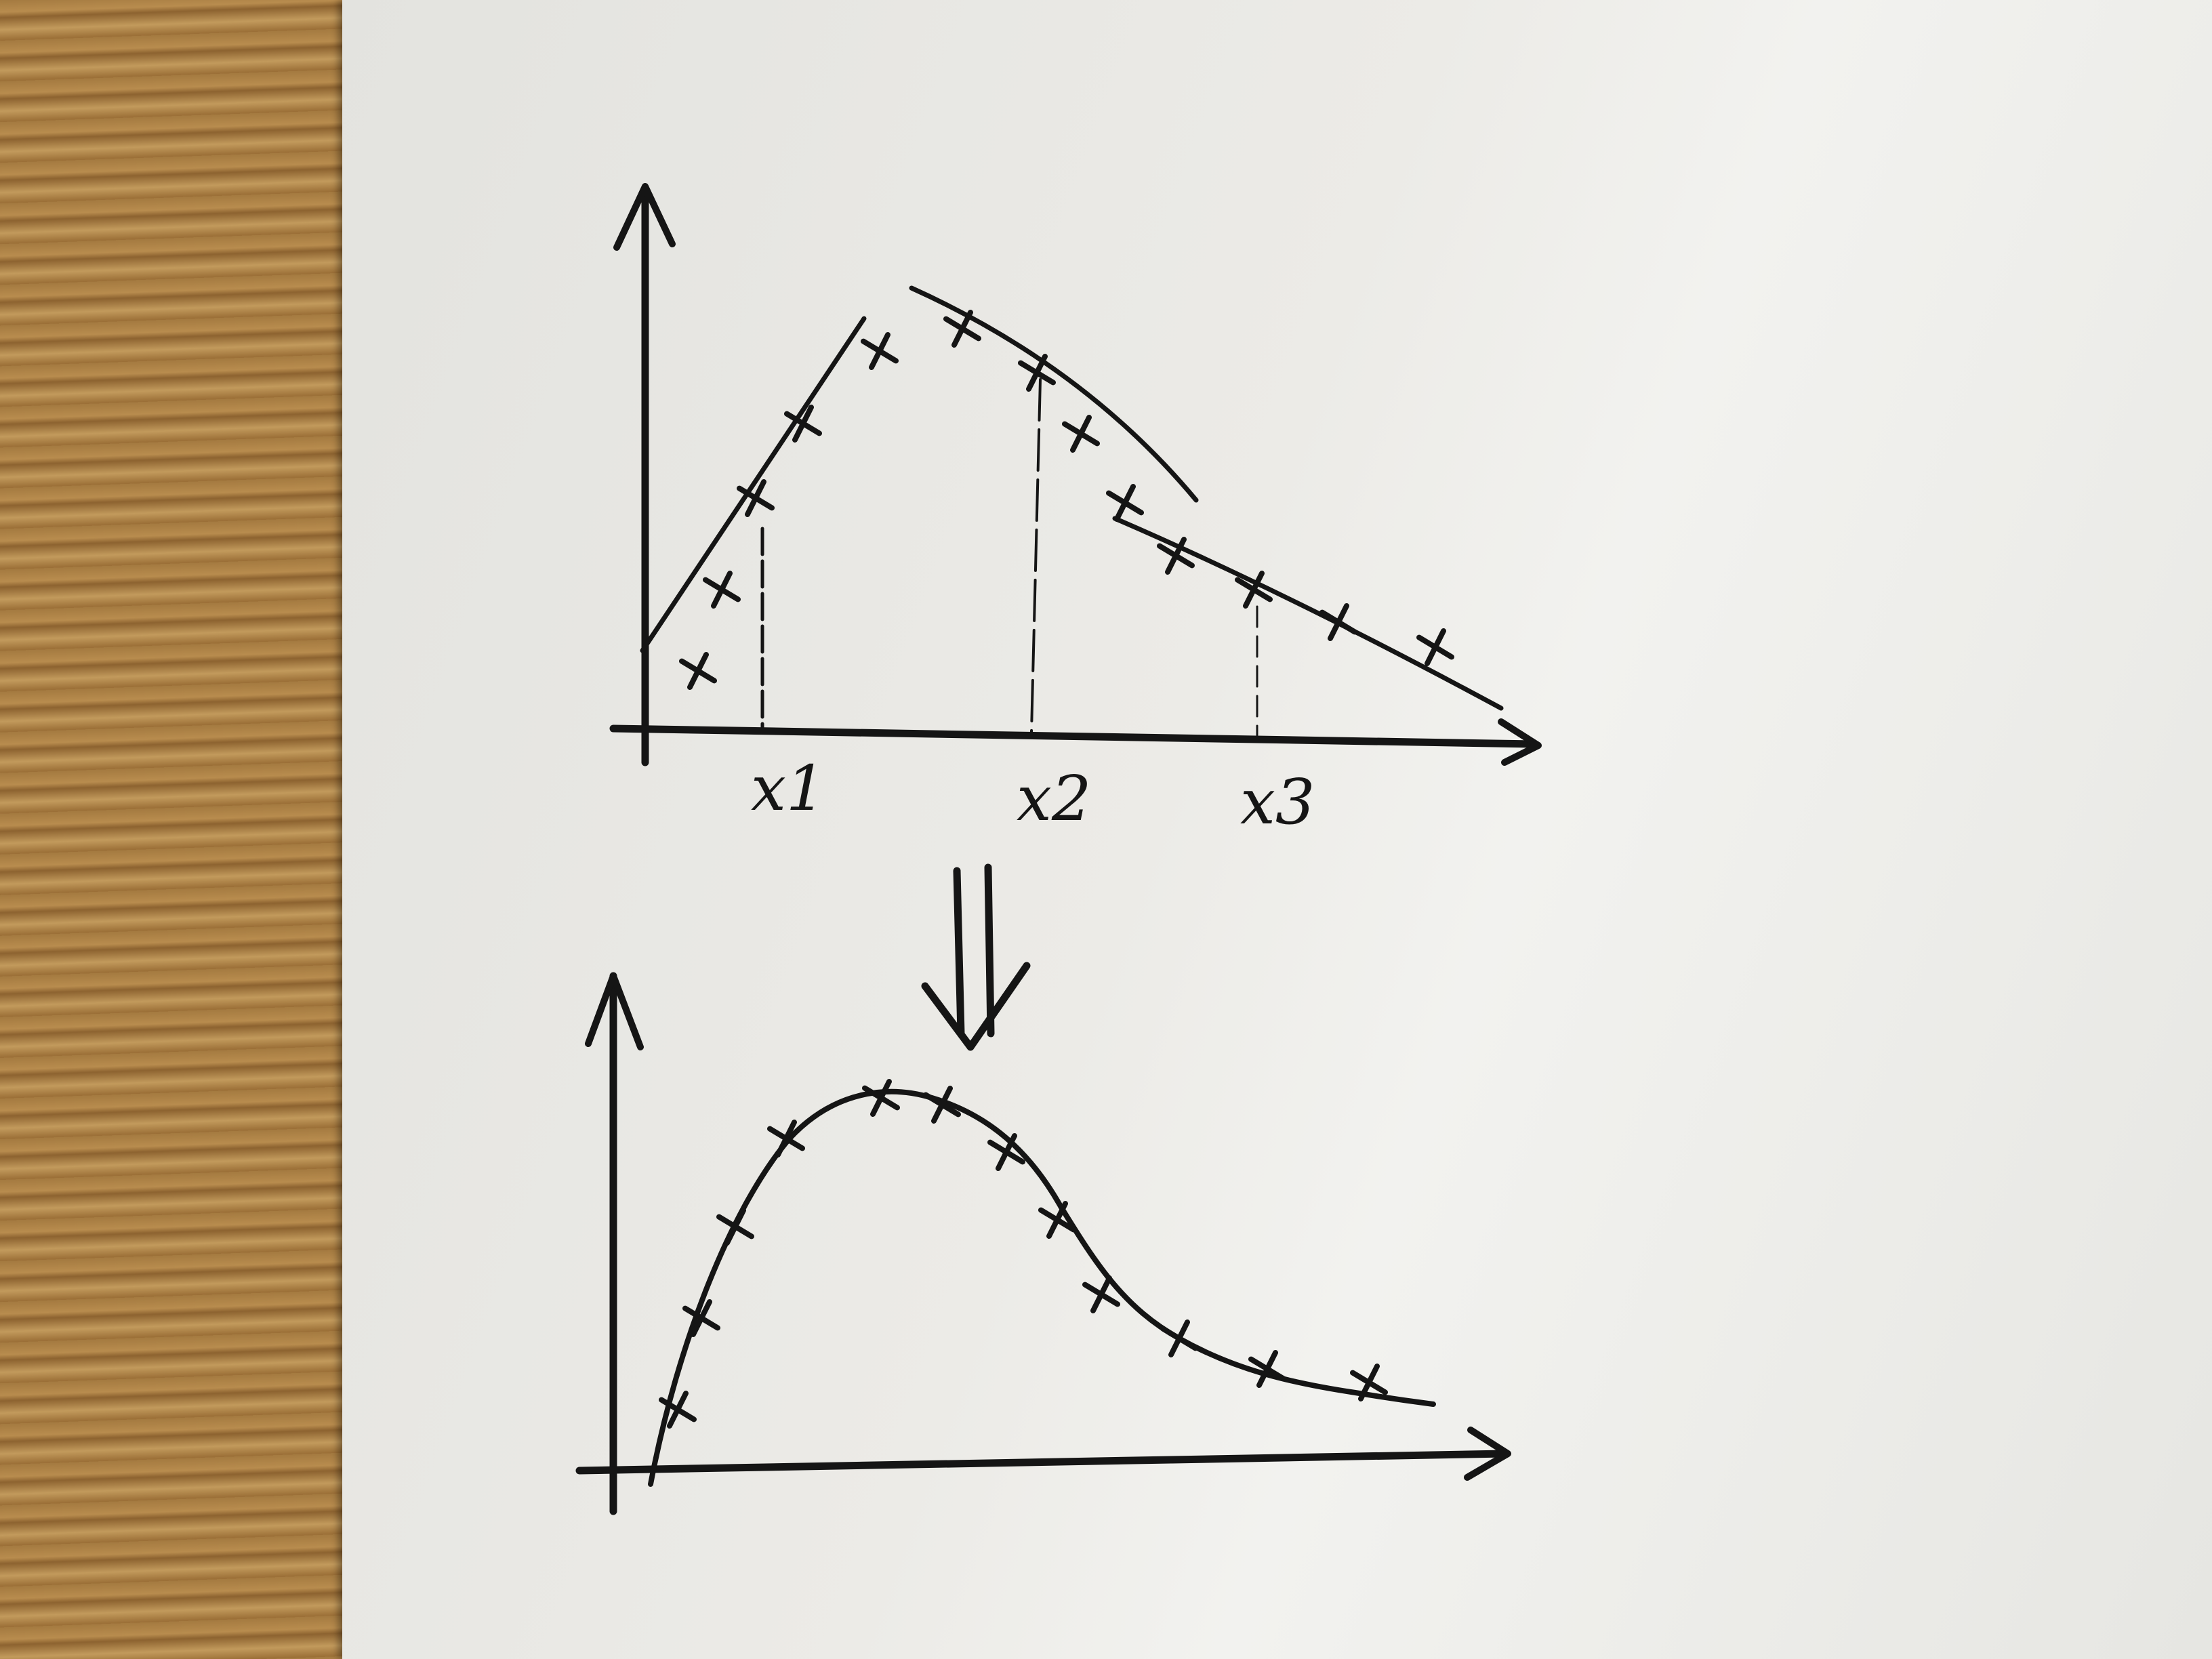 The image size is (2212, 1659). What do you see at coordinates (976, 957) in the screenshot?
I see `double-down-arrow-icon` at bounding box center [976, 957].